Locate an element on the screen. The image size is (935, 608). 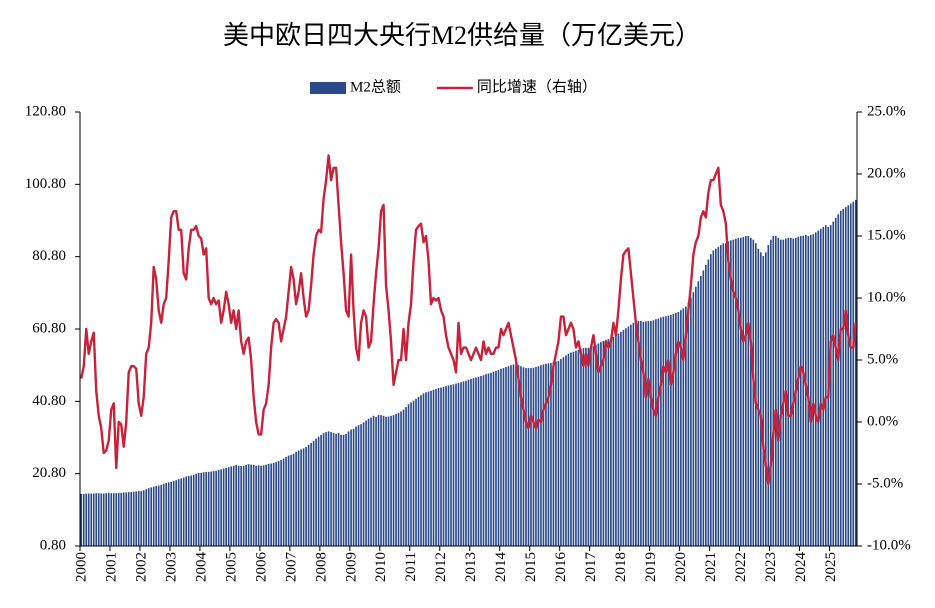
y-tick-label: 100.80 is located at coordinates (45, 184).